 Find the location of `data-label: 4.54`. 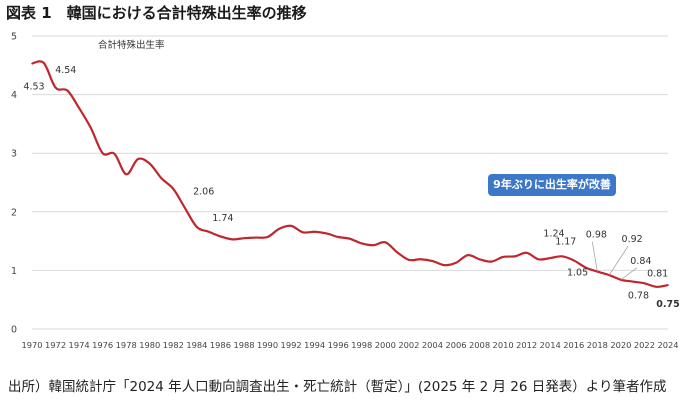

data-label: 4.54 is located at coordinates (65, 70).